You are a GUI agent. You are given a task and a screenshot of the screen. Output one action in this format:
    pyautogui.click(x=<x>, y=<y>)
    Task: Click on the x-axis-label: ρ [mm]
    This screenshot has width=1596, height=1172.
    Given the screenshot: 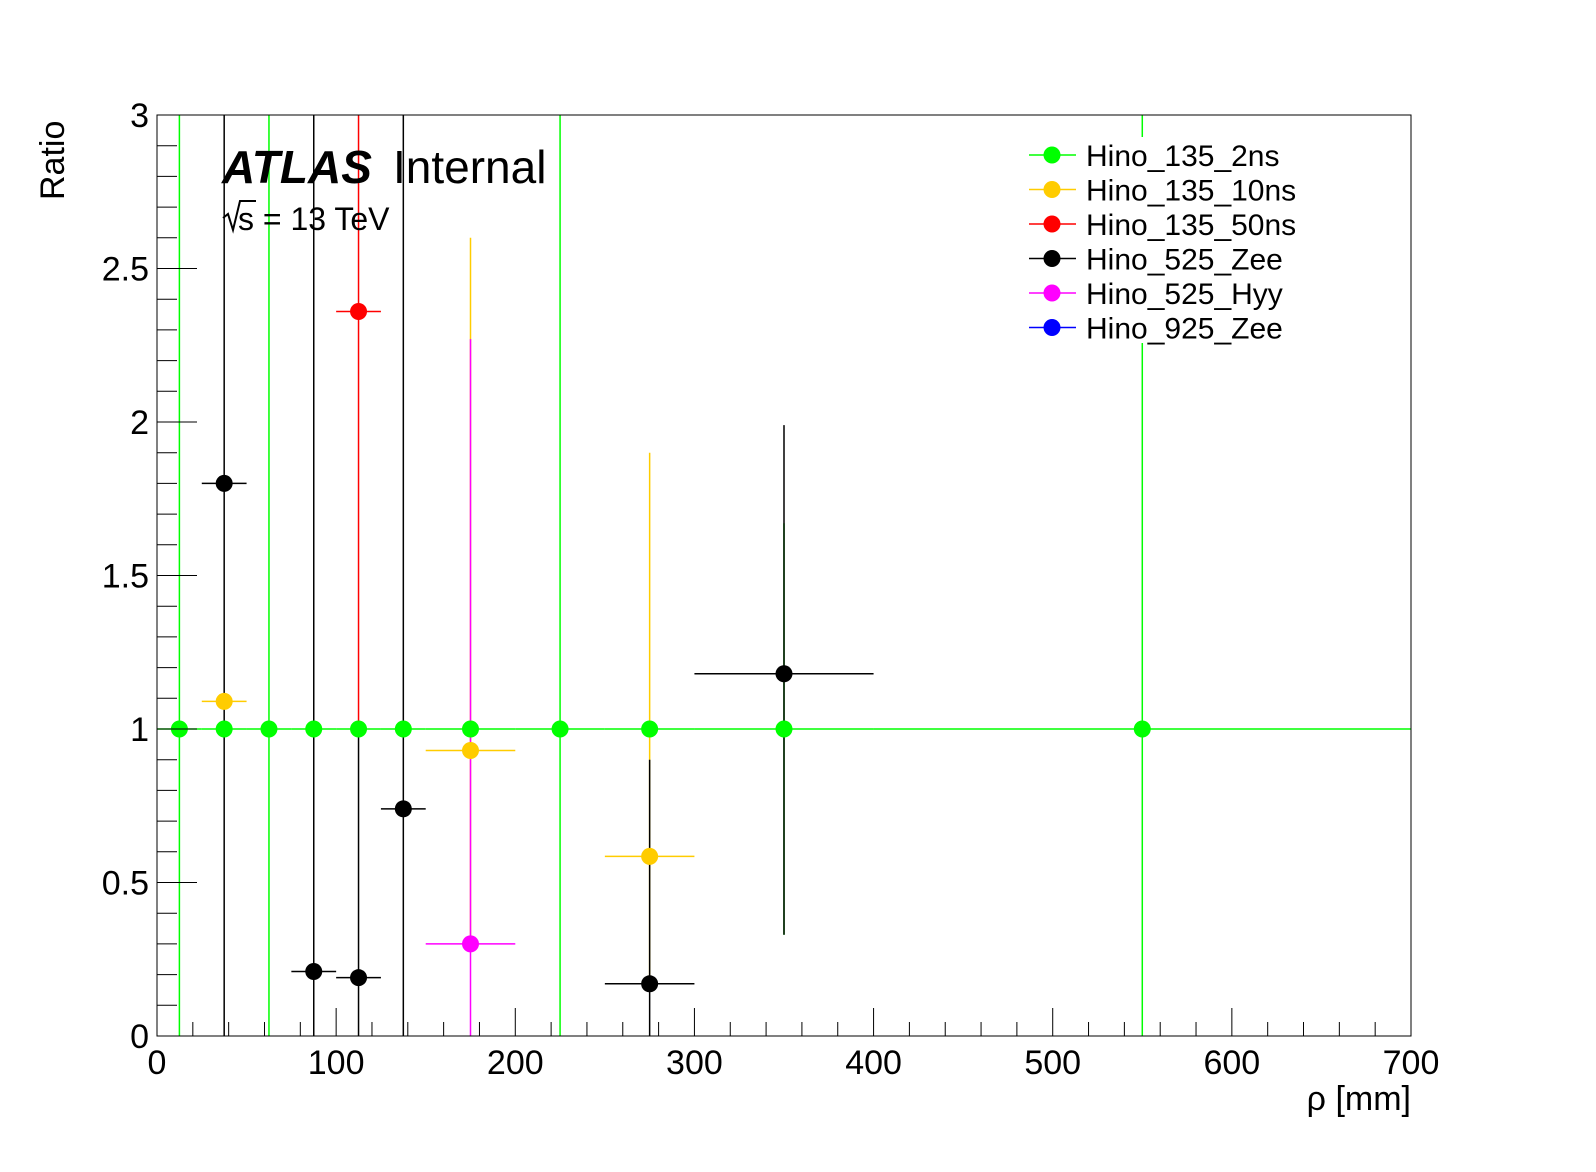 What is the action you would take?
    pyautogui.click(x=1359, y=1099)
    